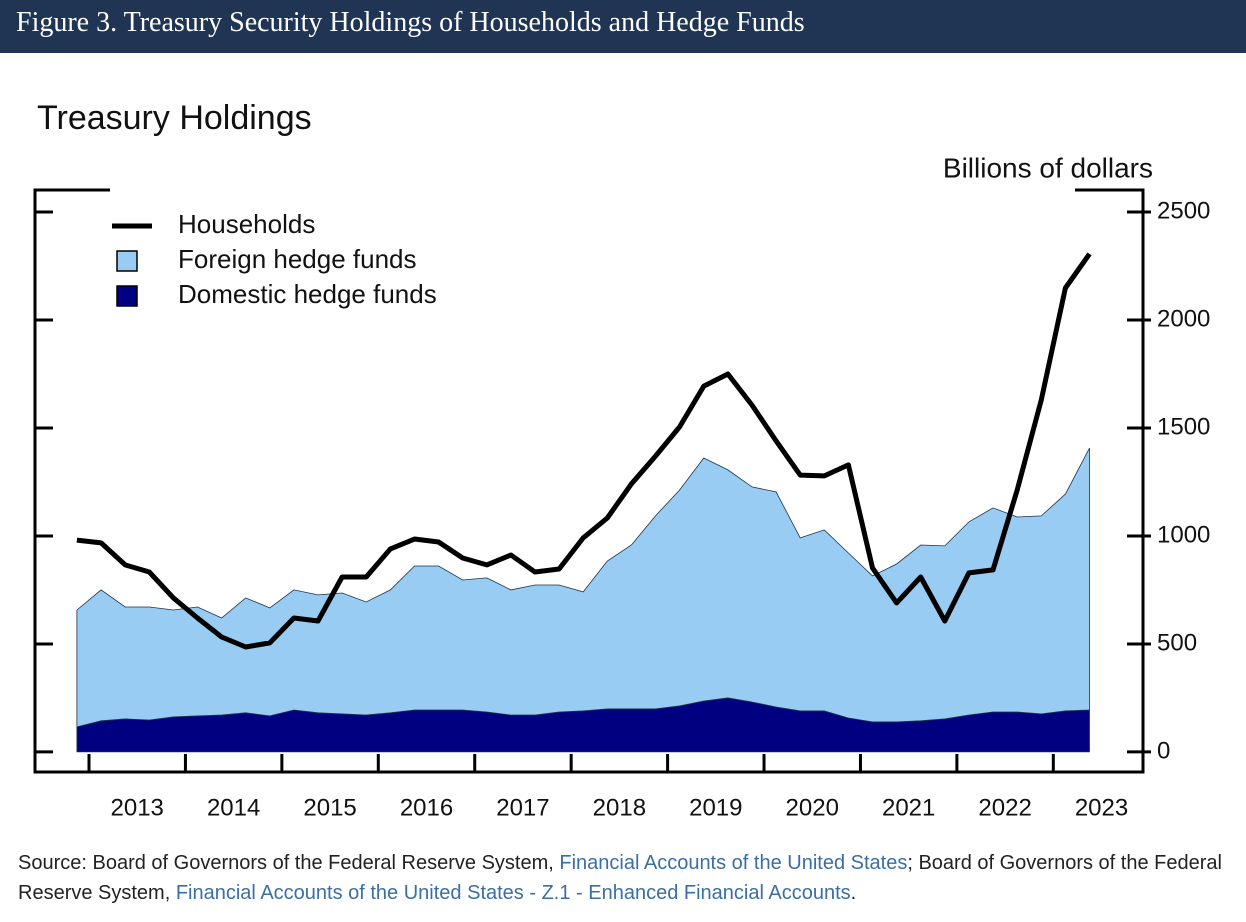 The width and height of the screenshot is (1246, 922). I want to click on y-tick-label: 500, so click(1177, 642).